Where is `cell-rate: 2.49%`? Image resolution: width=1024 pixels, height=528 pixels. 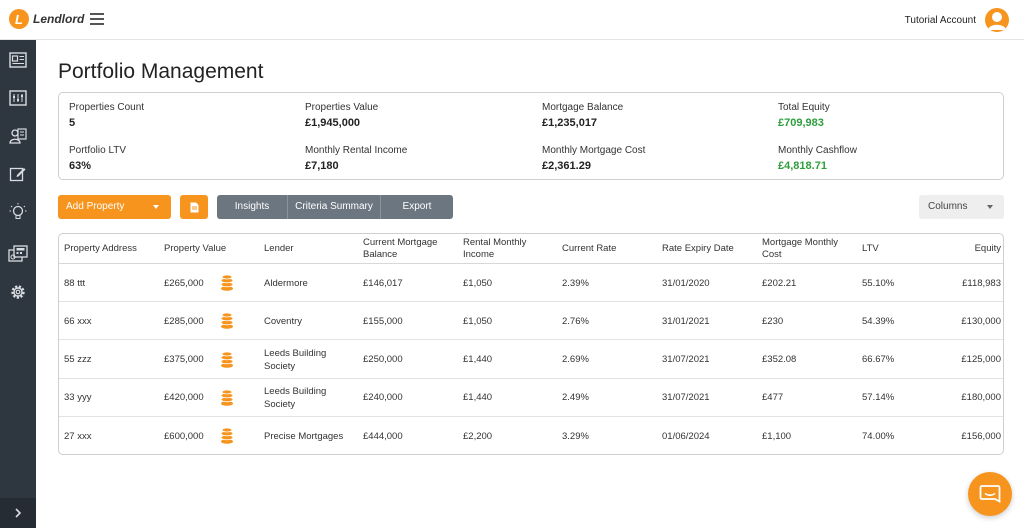 cell-rate: 2.49% is located at coordinates (575, 398).